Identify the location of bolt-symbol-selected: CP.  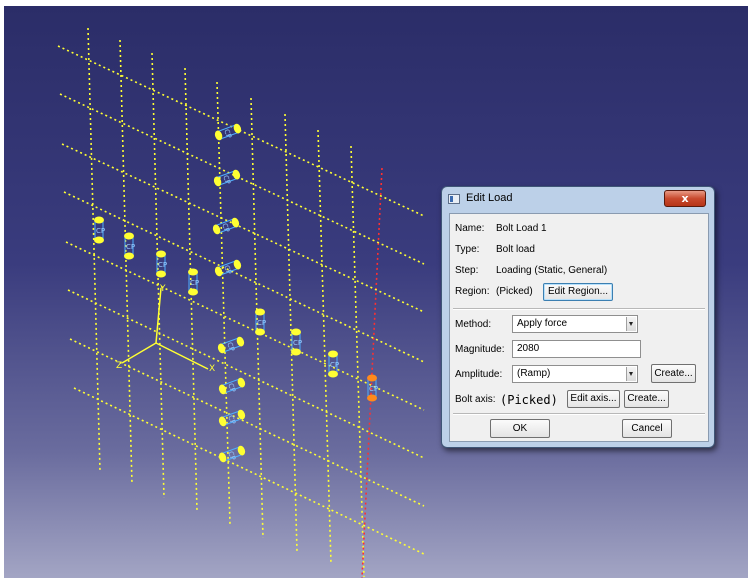
(372, 388).